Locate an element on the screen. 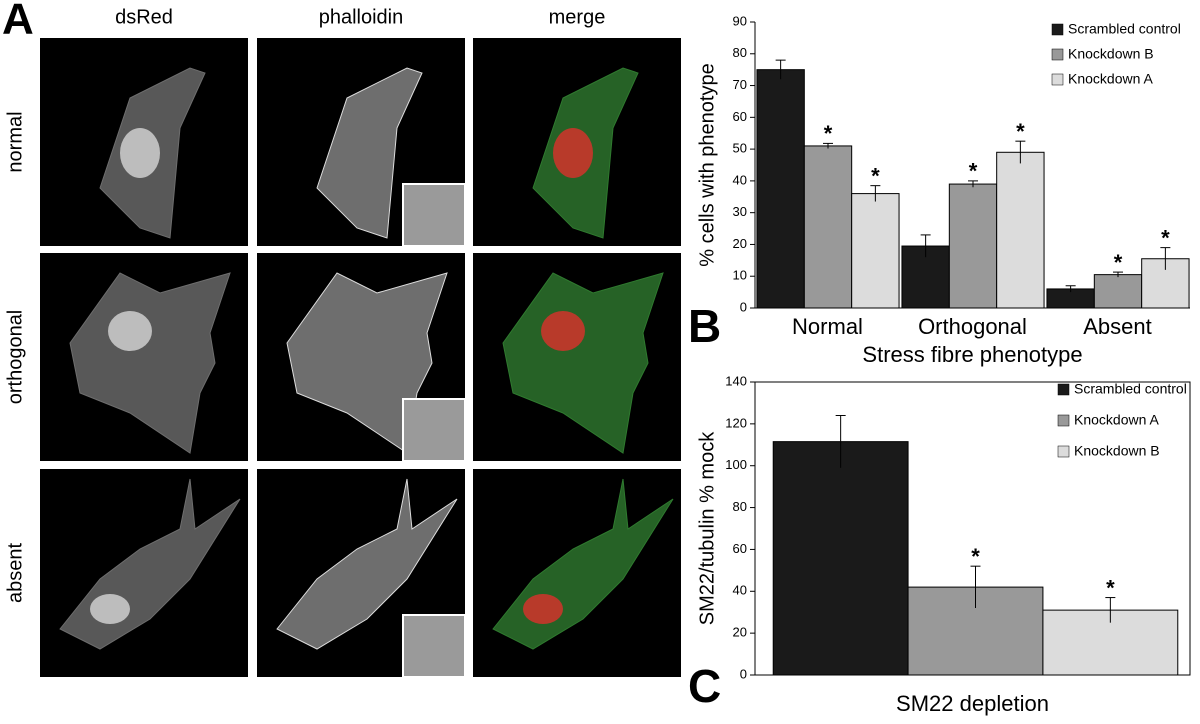 The height and width of the screenshot is (724, 1200). x-tick-label: Absent is located at coordinates (1117, 326).